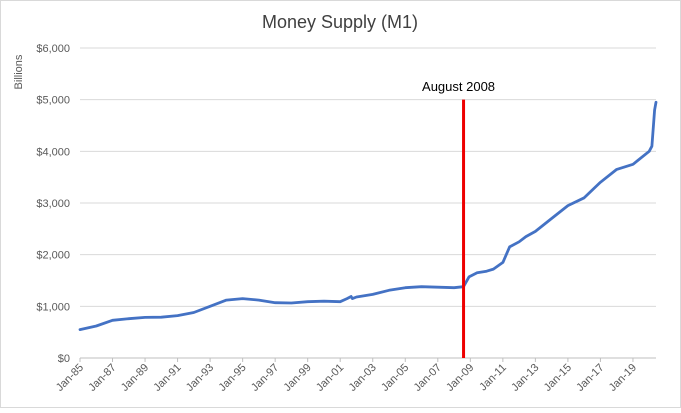 The width and height of the screenshot is (681, 413). Describe the element at coordinates (53, 49) in the screenshot. I see `y-tick-label: $6,000` at that location.